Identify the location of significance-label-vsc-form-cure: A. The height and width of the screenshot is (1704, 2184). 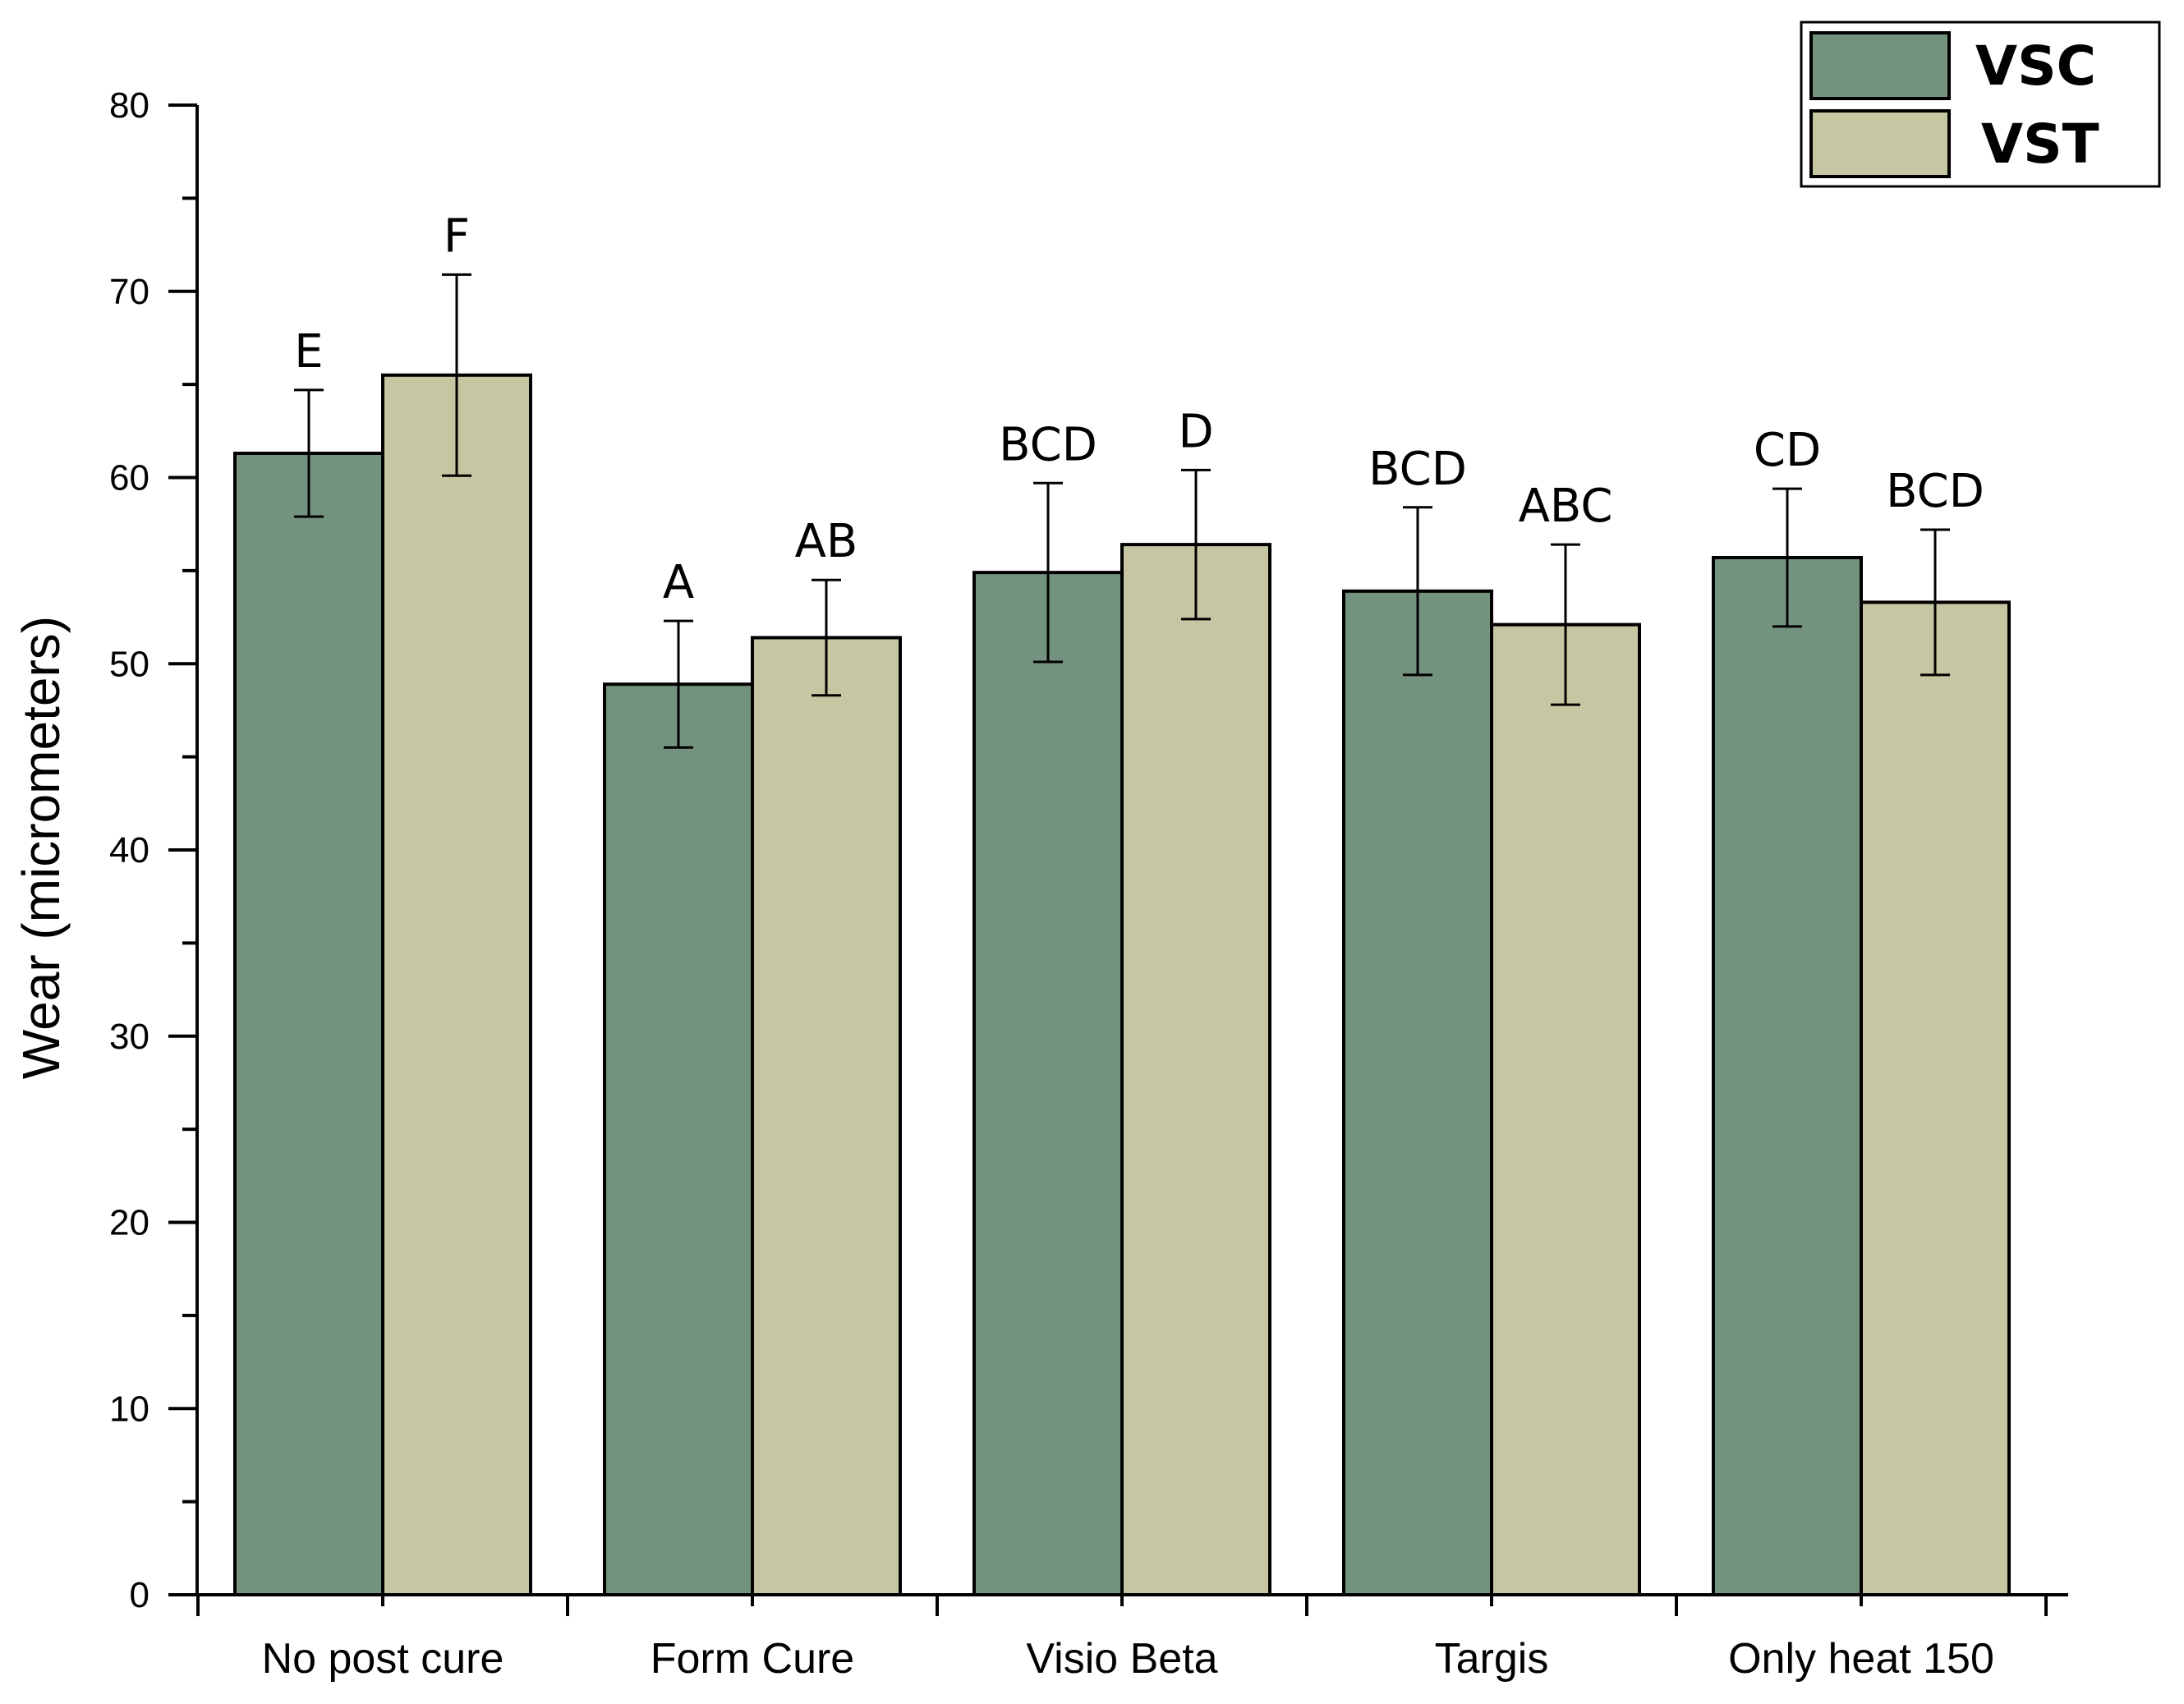
(678, 583).